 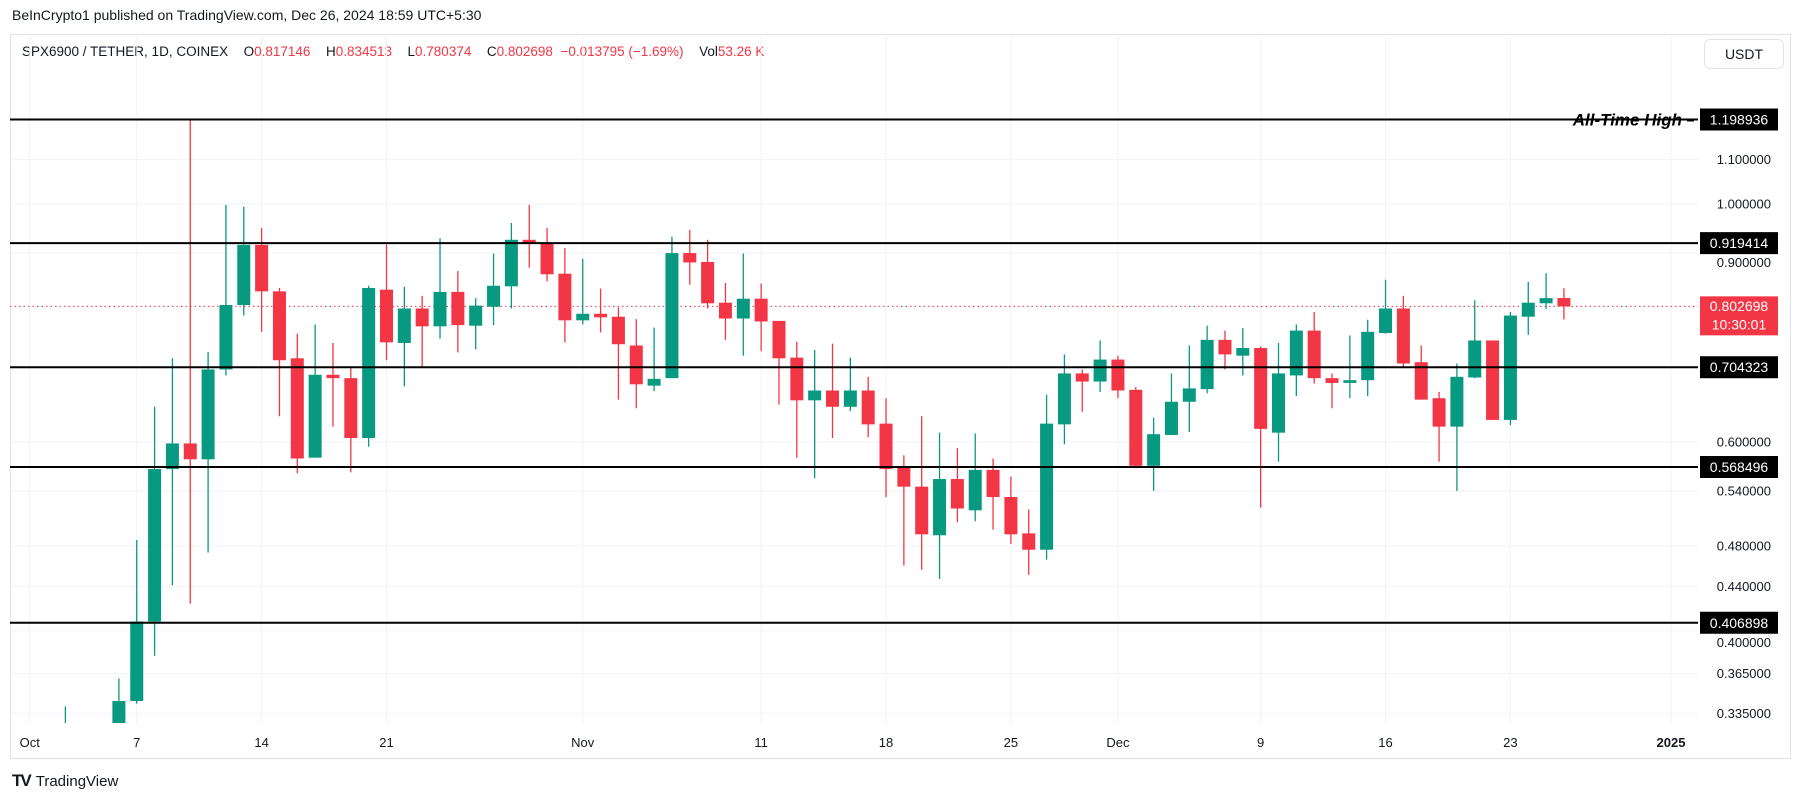 I want to click on bar-countdown: 10:30:01, so click(x=1739, y=324).